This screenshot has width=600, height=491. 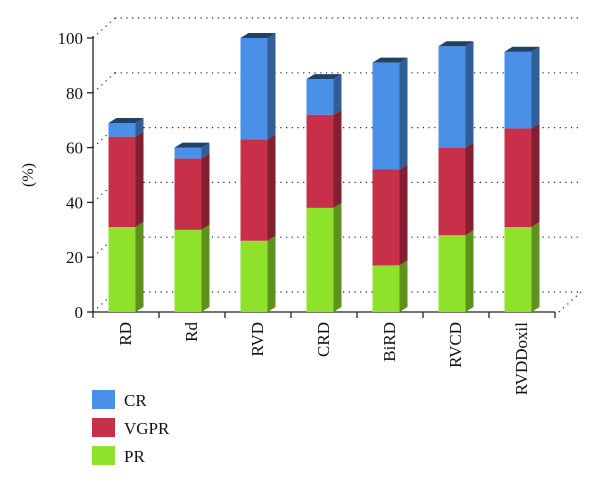 I want to click on y-tick-labels: 0 20 40 60 80 100, so click(x=71, y=175).